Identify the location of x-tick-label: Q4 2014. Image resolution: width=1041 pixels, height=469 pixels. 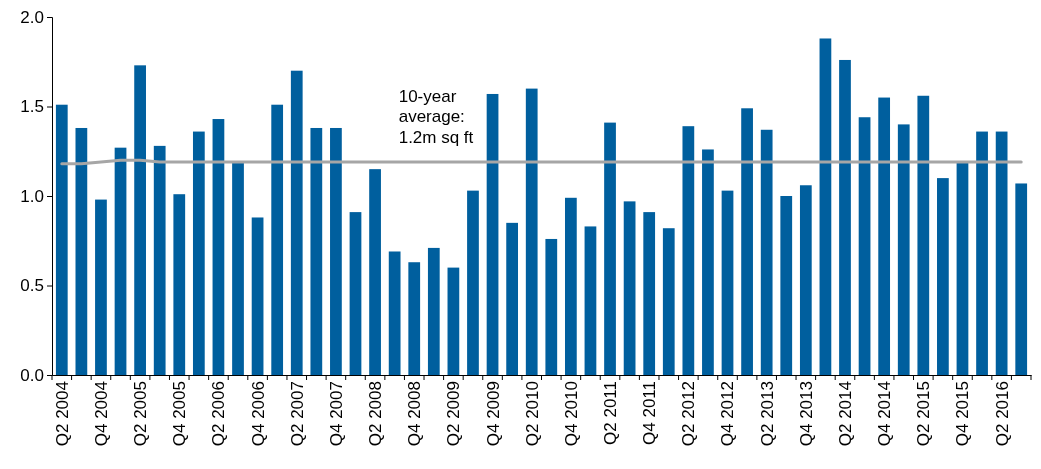
(885, 414).